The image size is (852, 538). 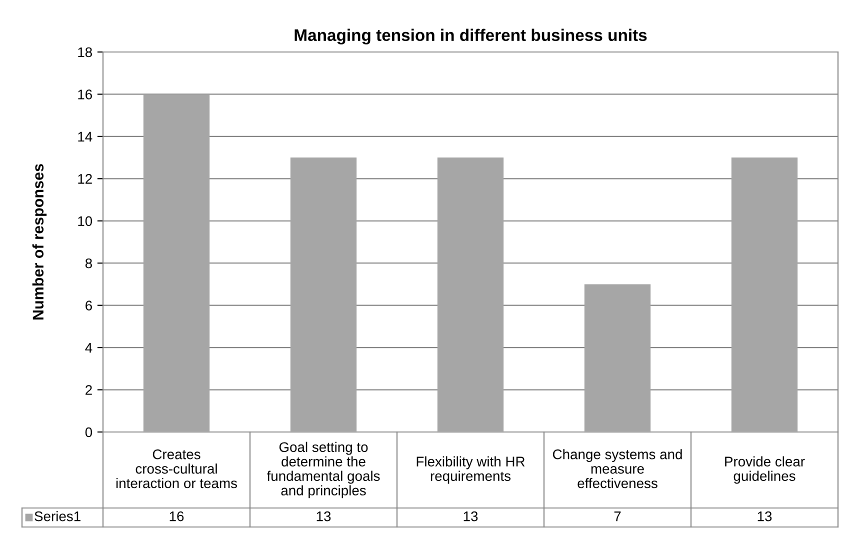 I want to click on x-tick-label: Provide clear guidelines, so click(x=765, y=470).